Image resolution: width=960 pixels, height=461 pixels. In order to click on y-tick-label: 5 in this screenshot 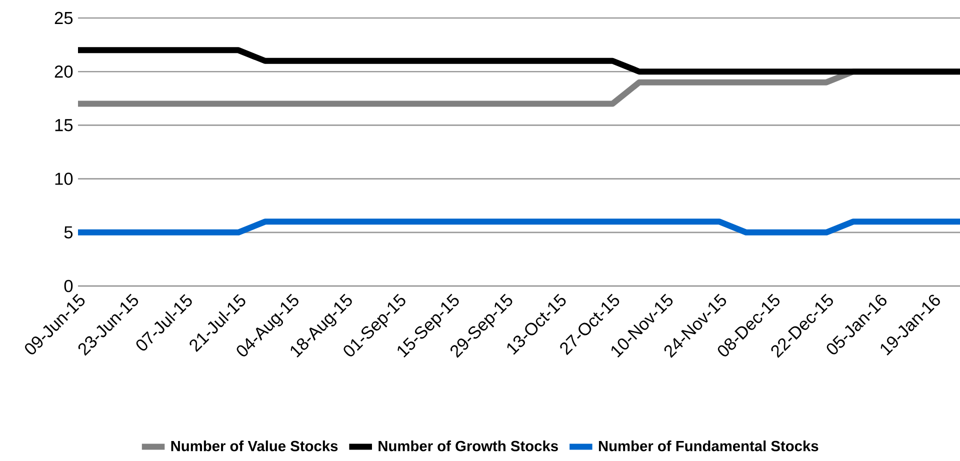, I will do `click(68, 232)`.